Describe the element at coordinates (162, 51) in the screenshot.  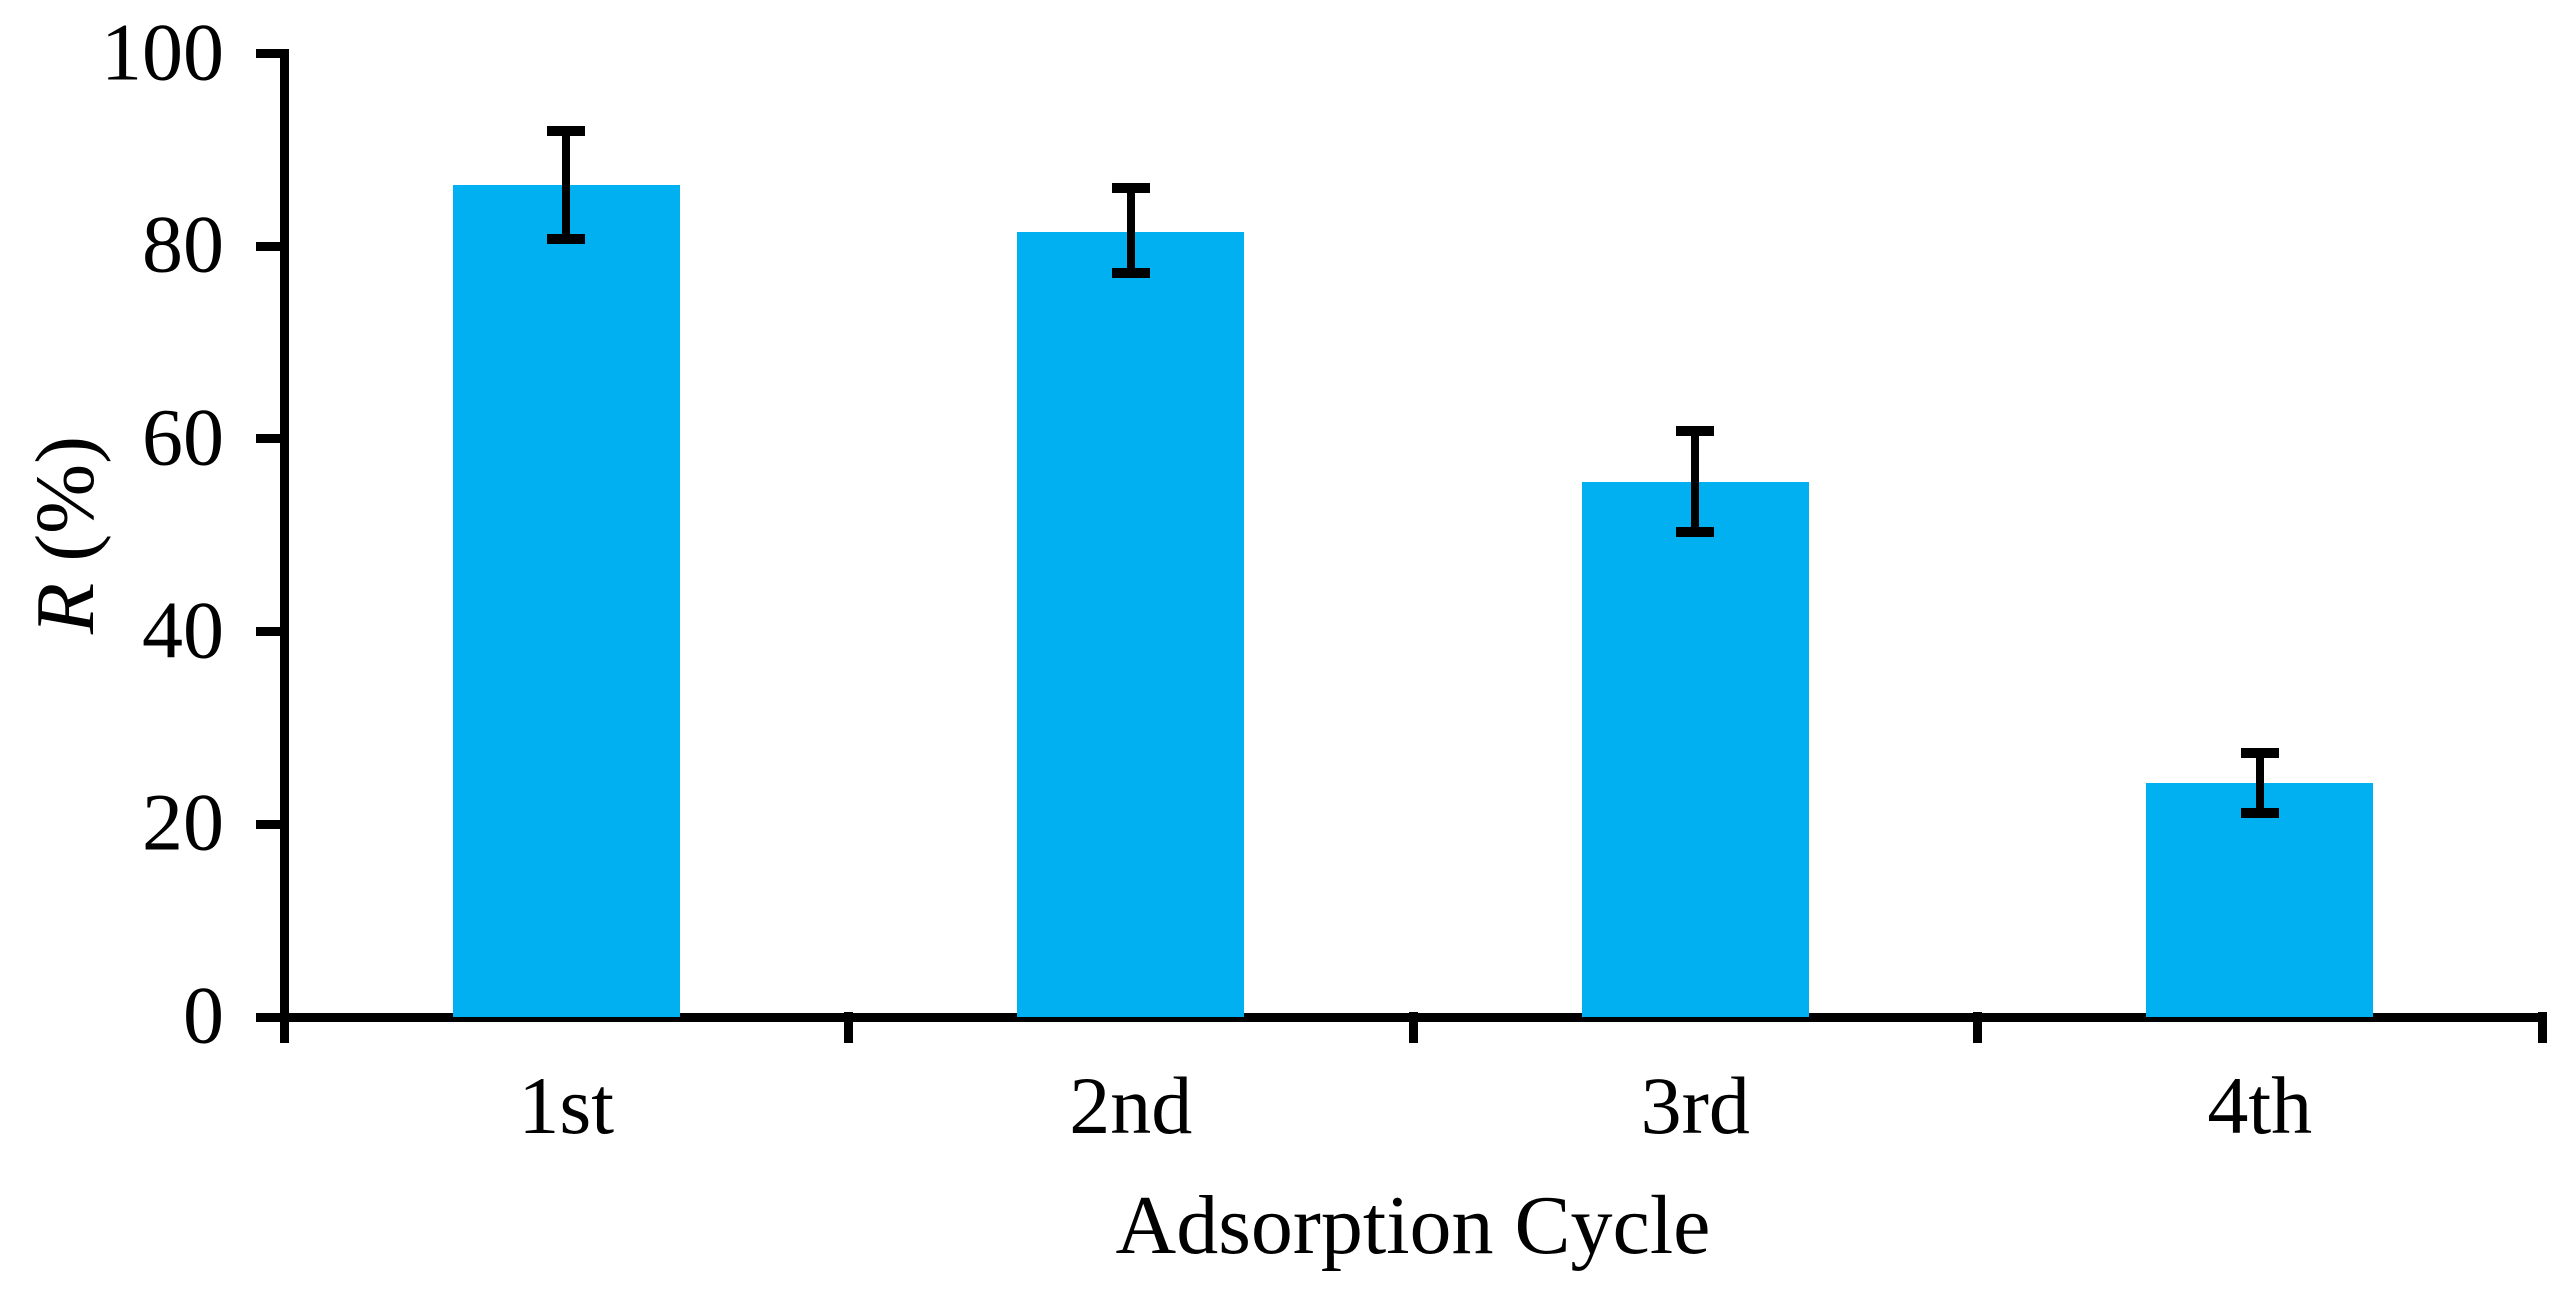
I see `y-tick-label: 100` at that location.